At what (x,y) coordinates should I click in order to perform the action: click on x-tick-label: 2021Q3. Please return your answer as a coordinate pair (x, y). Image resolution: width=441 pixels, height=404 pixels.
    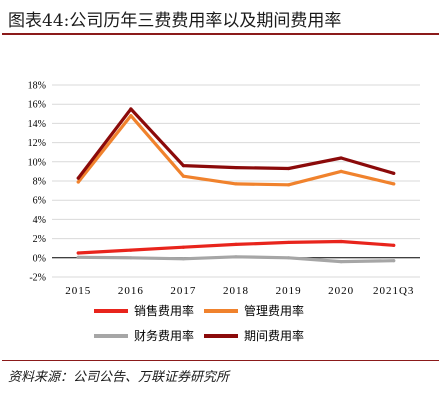
    Looking at the image, I should click on (393, 291).